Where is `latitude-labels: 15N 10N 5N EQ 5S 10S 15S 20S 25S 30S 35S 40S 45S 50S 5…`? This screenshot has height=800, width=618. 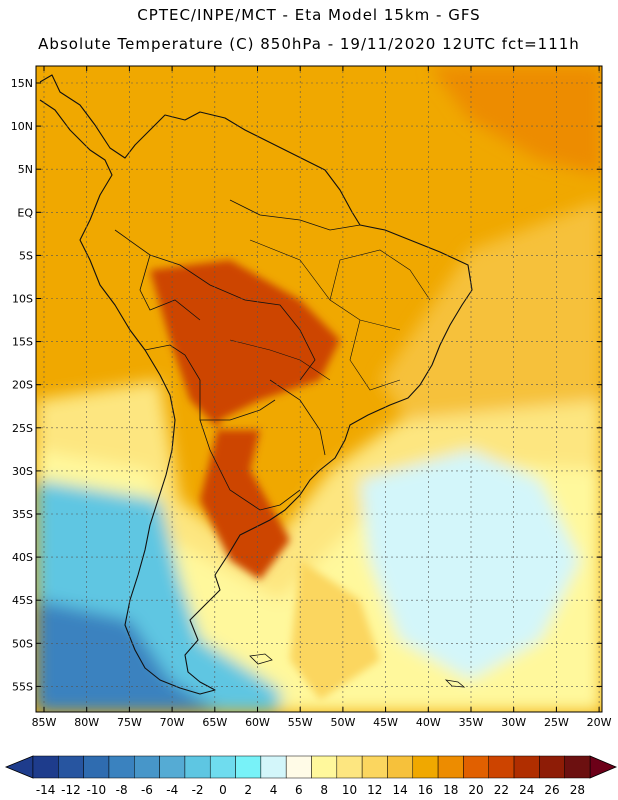 latitude-labels: 15N 10N 5N EQ 5S 10S 15S 20S 25S 30S 35S 40S 45S 50S 5… is located at coordinates (22, 385).